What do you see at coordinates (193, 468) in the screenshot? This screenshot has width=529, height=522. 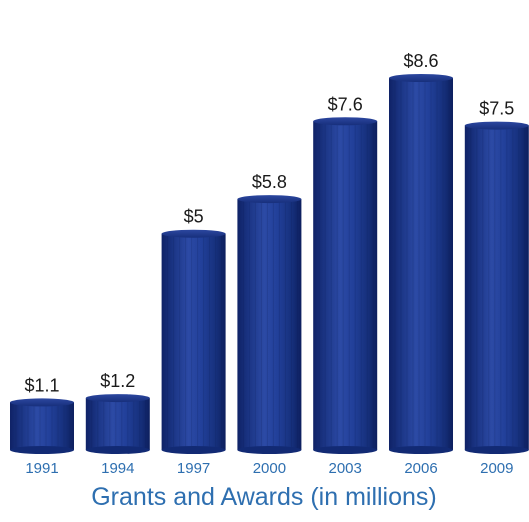 I see `category-label: 1997` at bounding box center [193, 468].